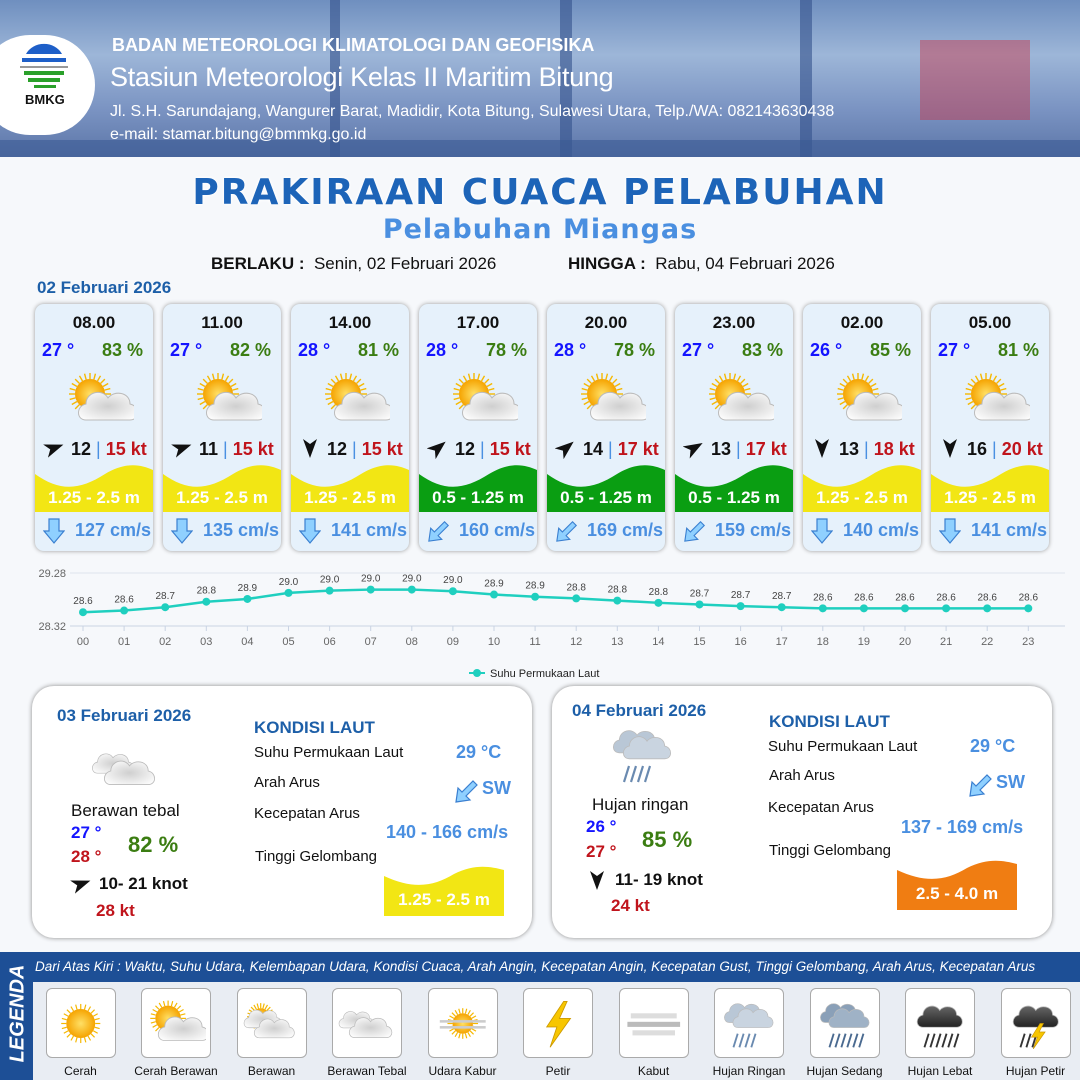  Describe the element at coordinates (601, 851) in the screenshot. I see `day3-temp-max: 27 °` at that location.